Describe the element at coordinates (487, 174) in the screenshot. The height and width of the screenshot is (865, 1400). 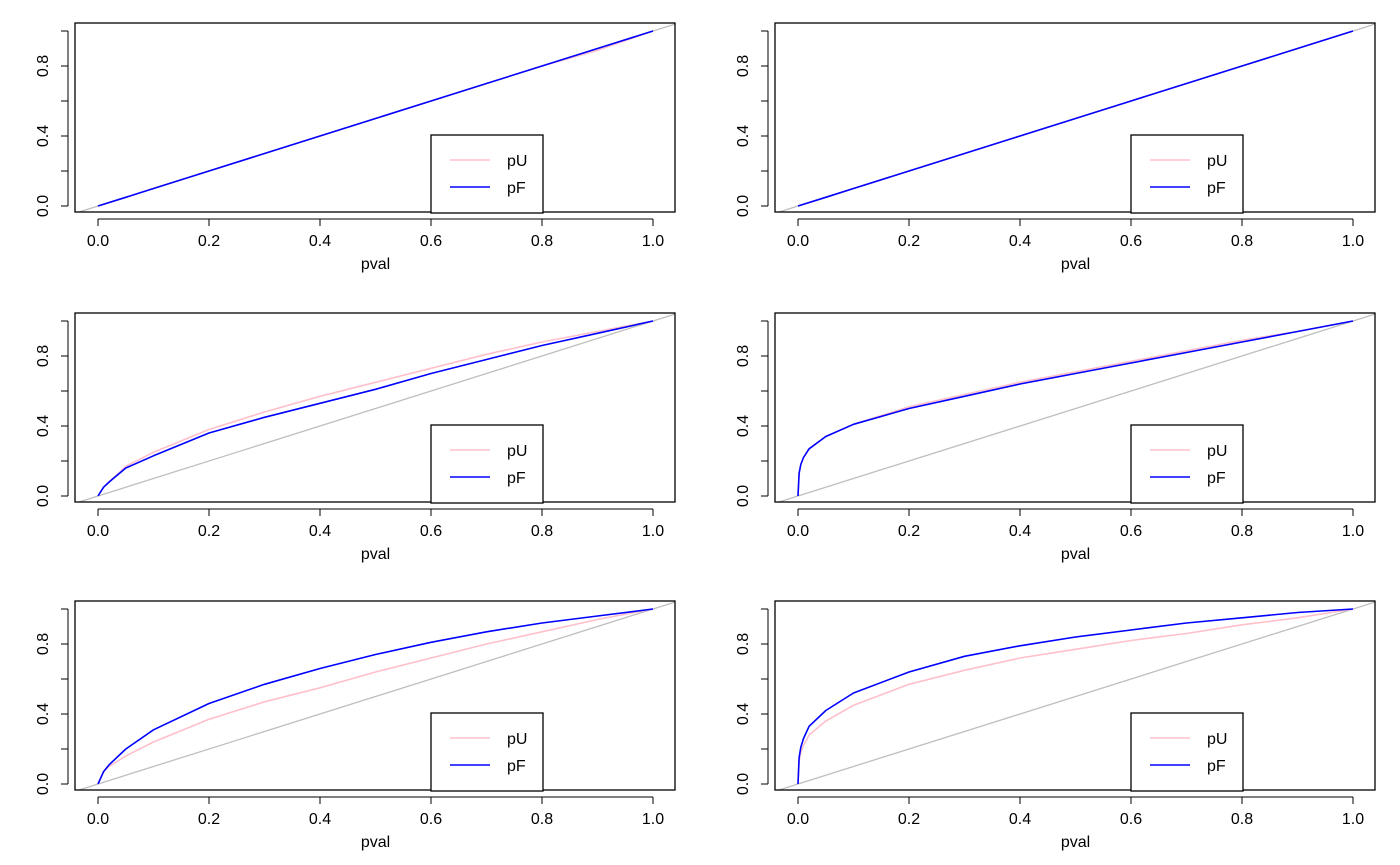
I see `panel-1-legend: pU pF` at that location.